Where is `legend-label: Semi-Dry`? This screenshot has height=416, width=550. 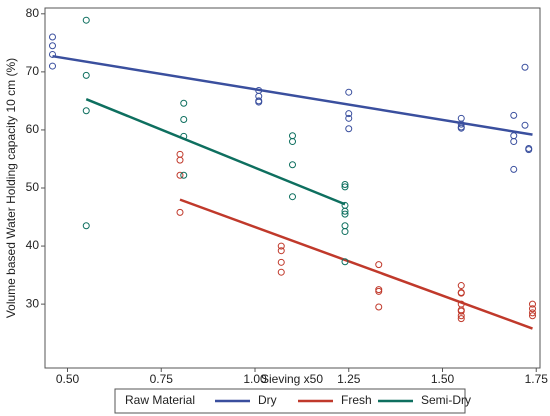
legend-label: Semi-Dry is located at coordinates (446, 400).